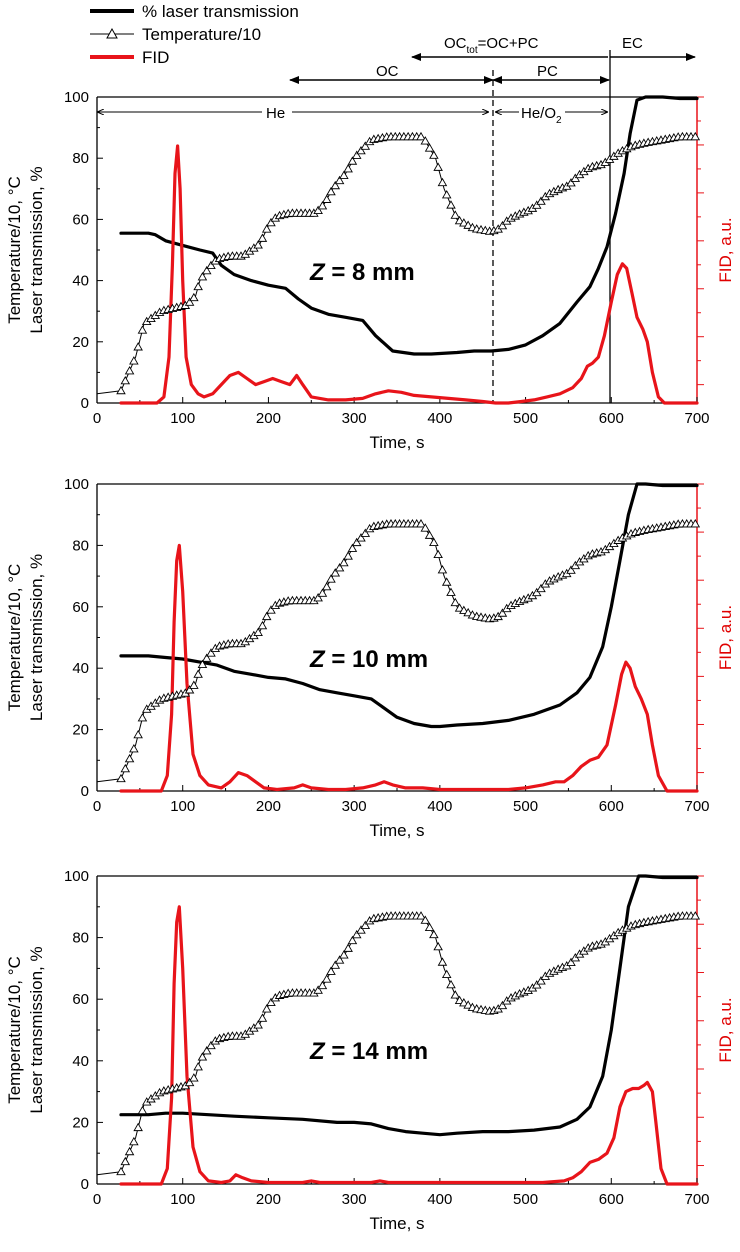 This screenshot has height=1252, width=740. Describe the element at coordinates (220, 11) in the screenshot. I see `legend-laser-label: % laser transmission` at that location.